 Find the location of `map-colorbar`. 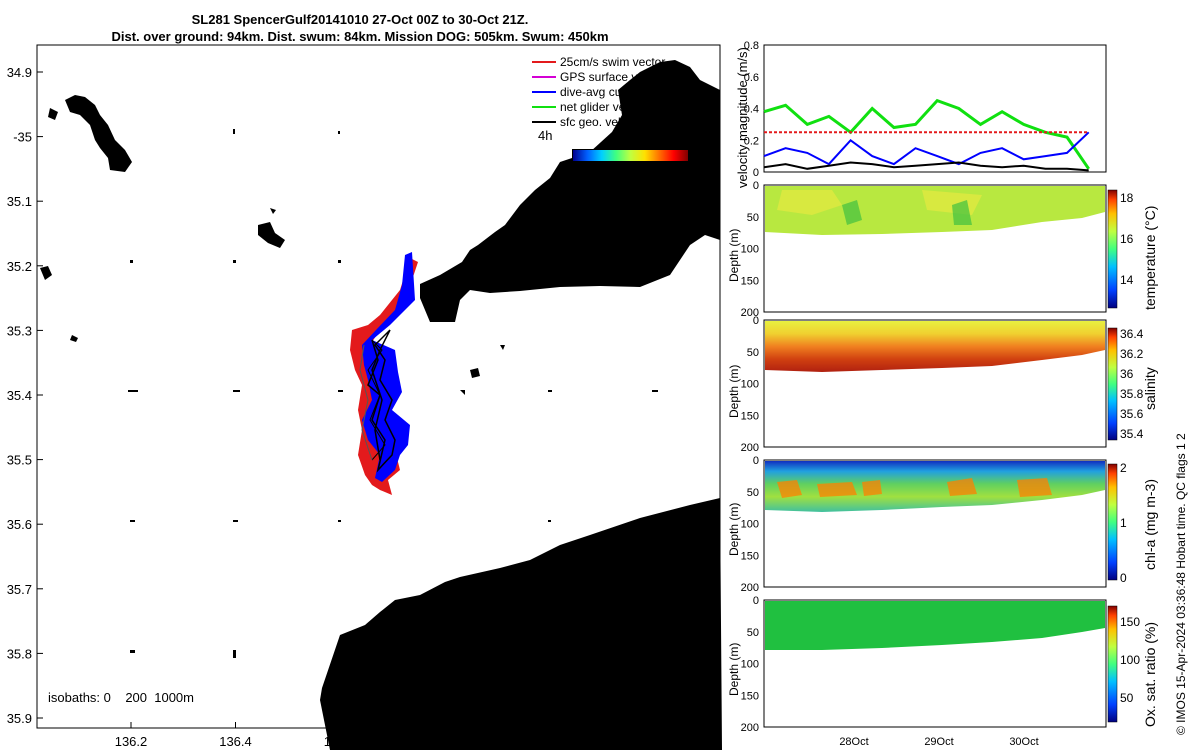

map-colorbar is located at coordinates (630, 155).